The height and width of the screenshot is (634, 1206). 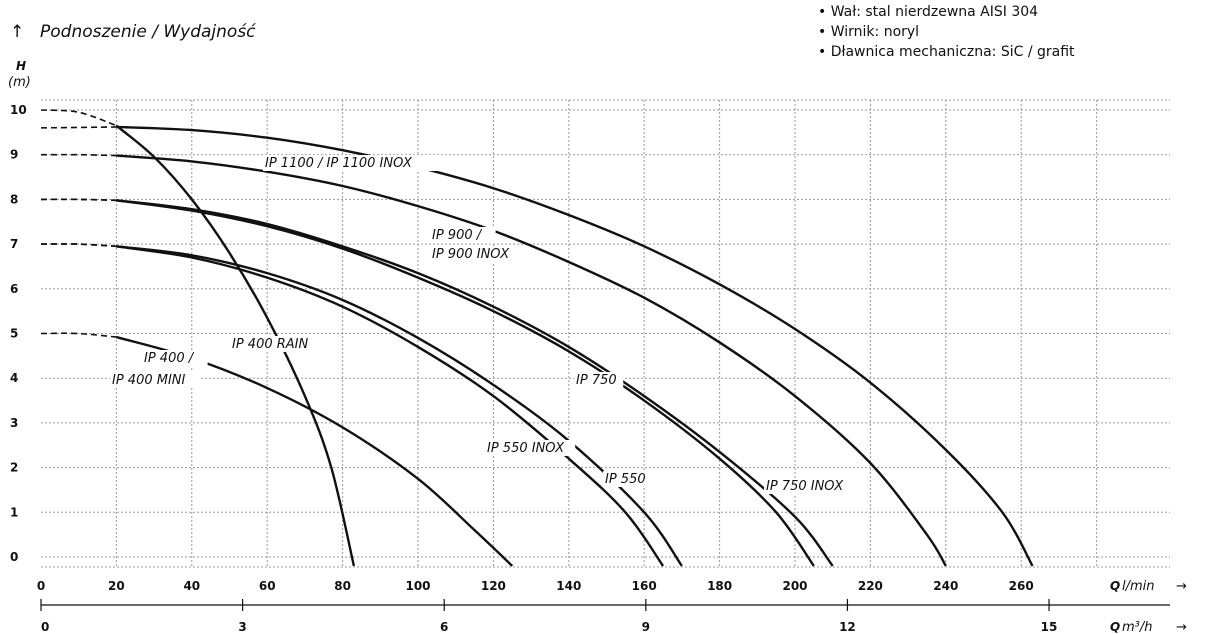 What do you see at coordinates (169, 358) in the screenshot?
I see `curve-label: IP 400 /` at bounding box center [169, 358].